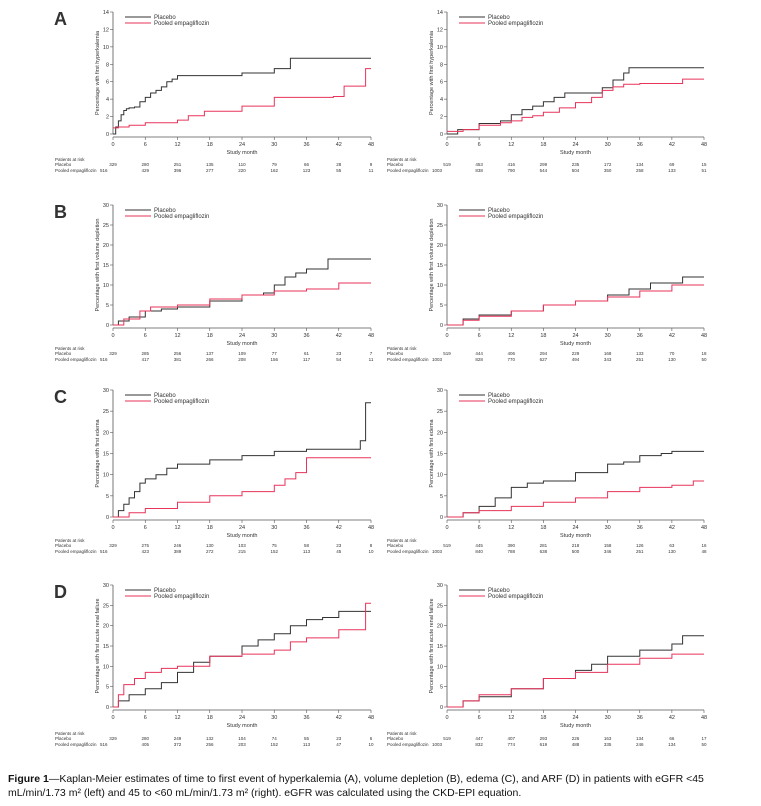 The width and height of the screenshot is (761, 806). What do you see at coordinates (145, 551) in the screenshot?
I see `risk-count: 423` at bounding box center [145, 551].